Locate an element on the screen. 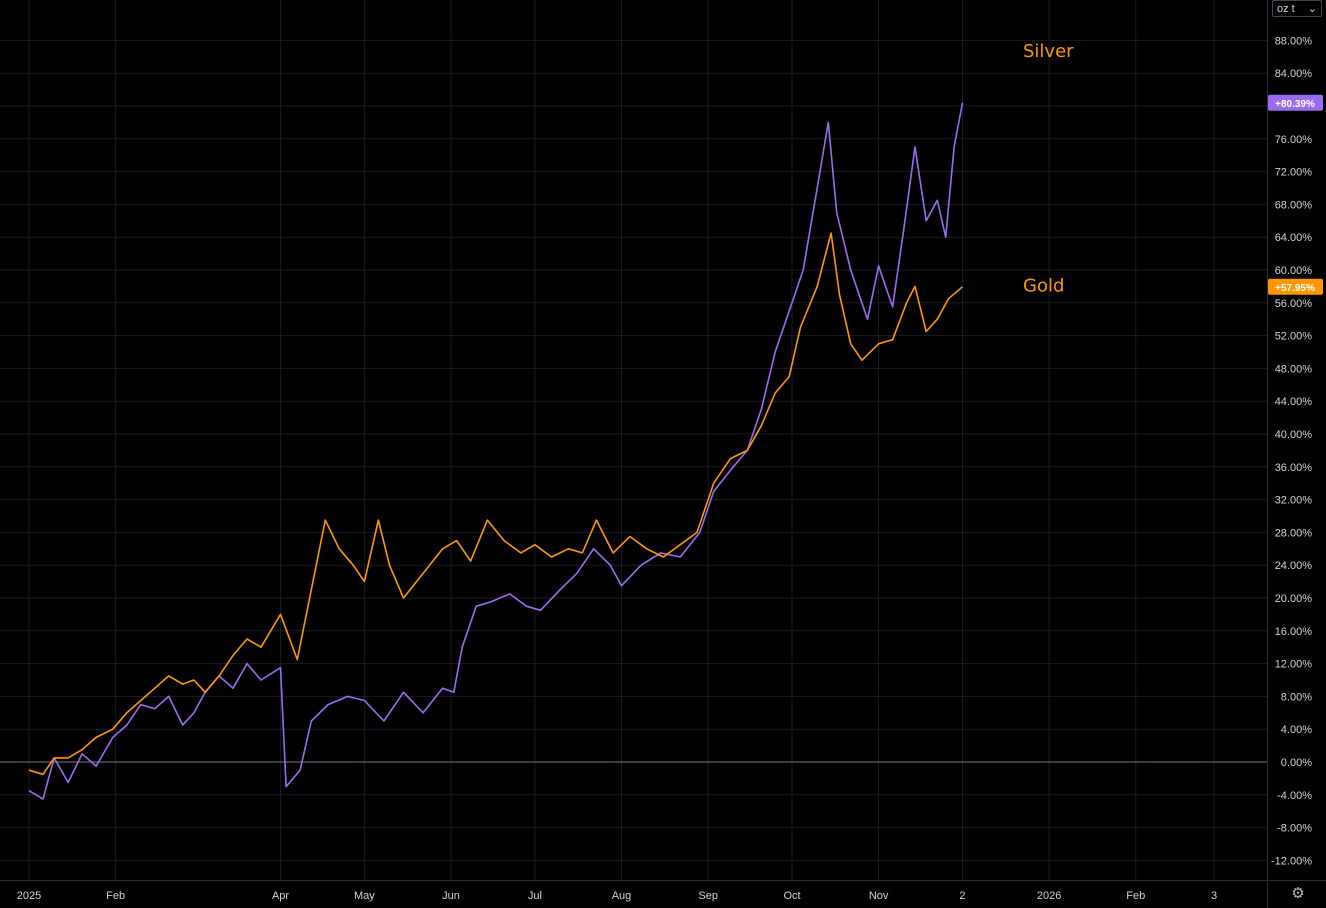 Image resolution: width=1326 pixels, height=908 pixels. x-tick-label: 2025 is located at coordinates (29, 896).